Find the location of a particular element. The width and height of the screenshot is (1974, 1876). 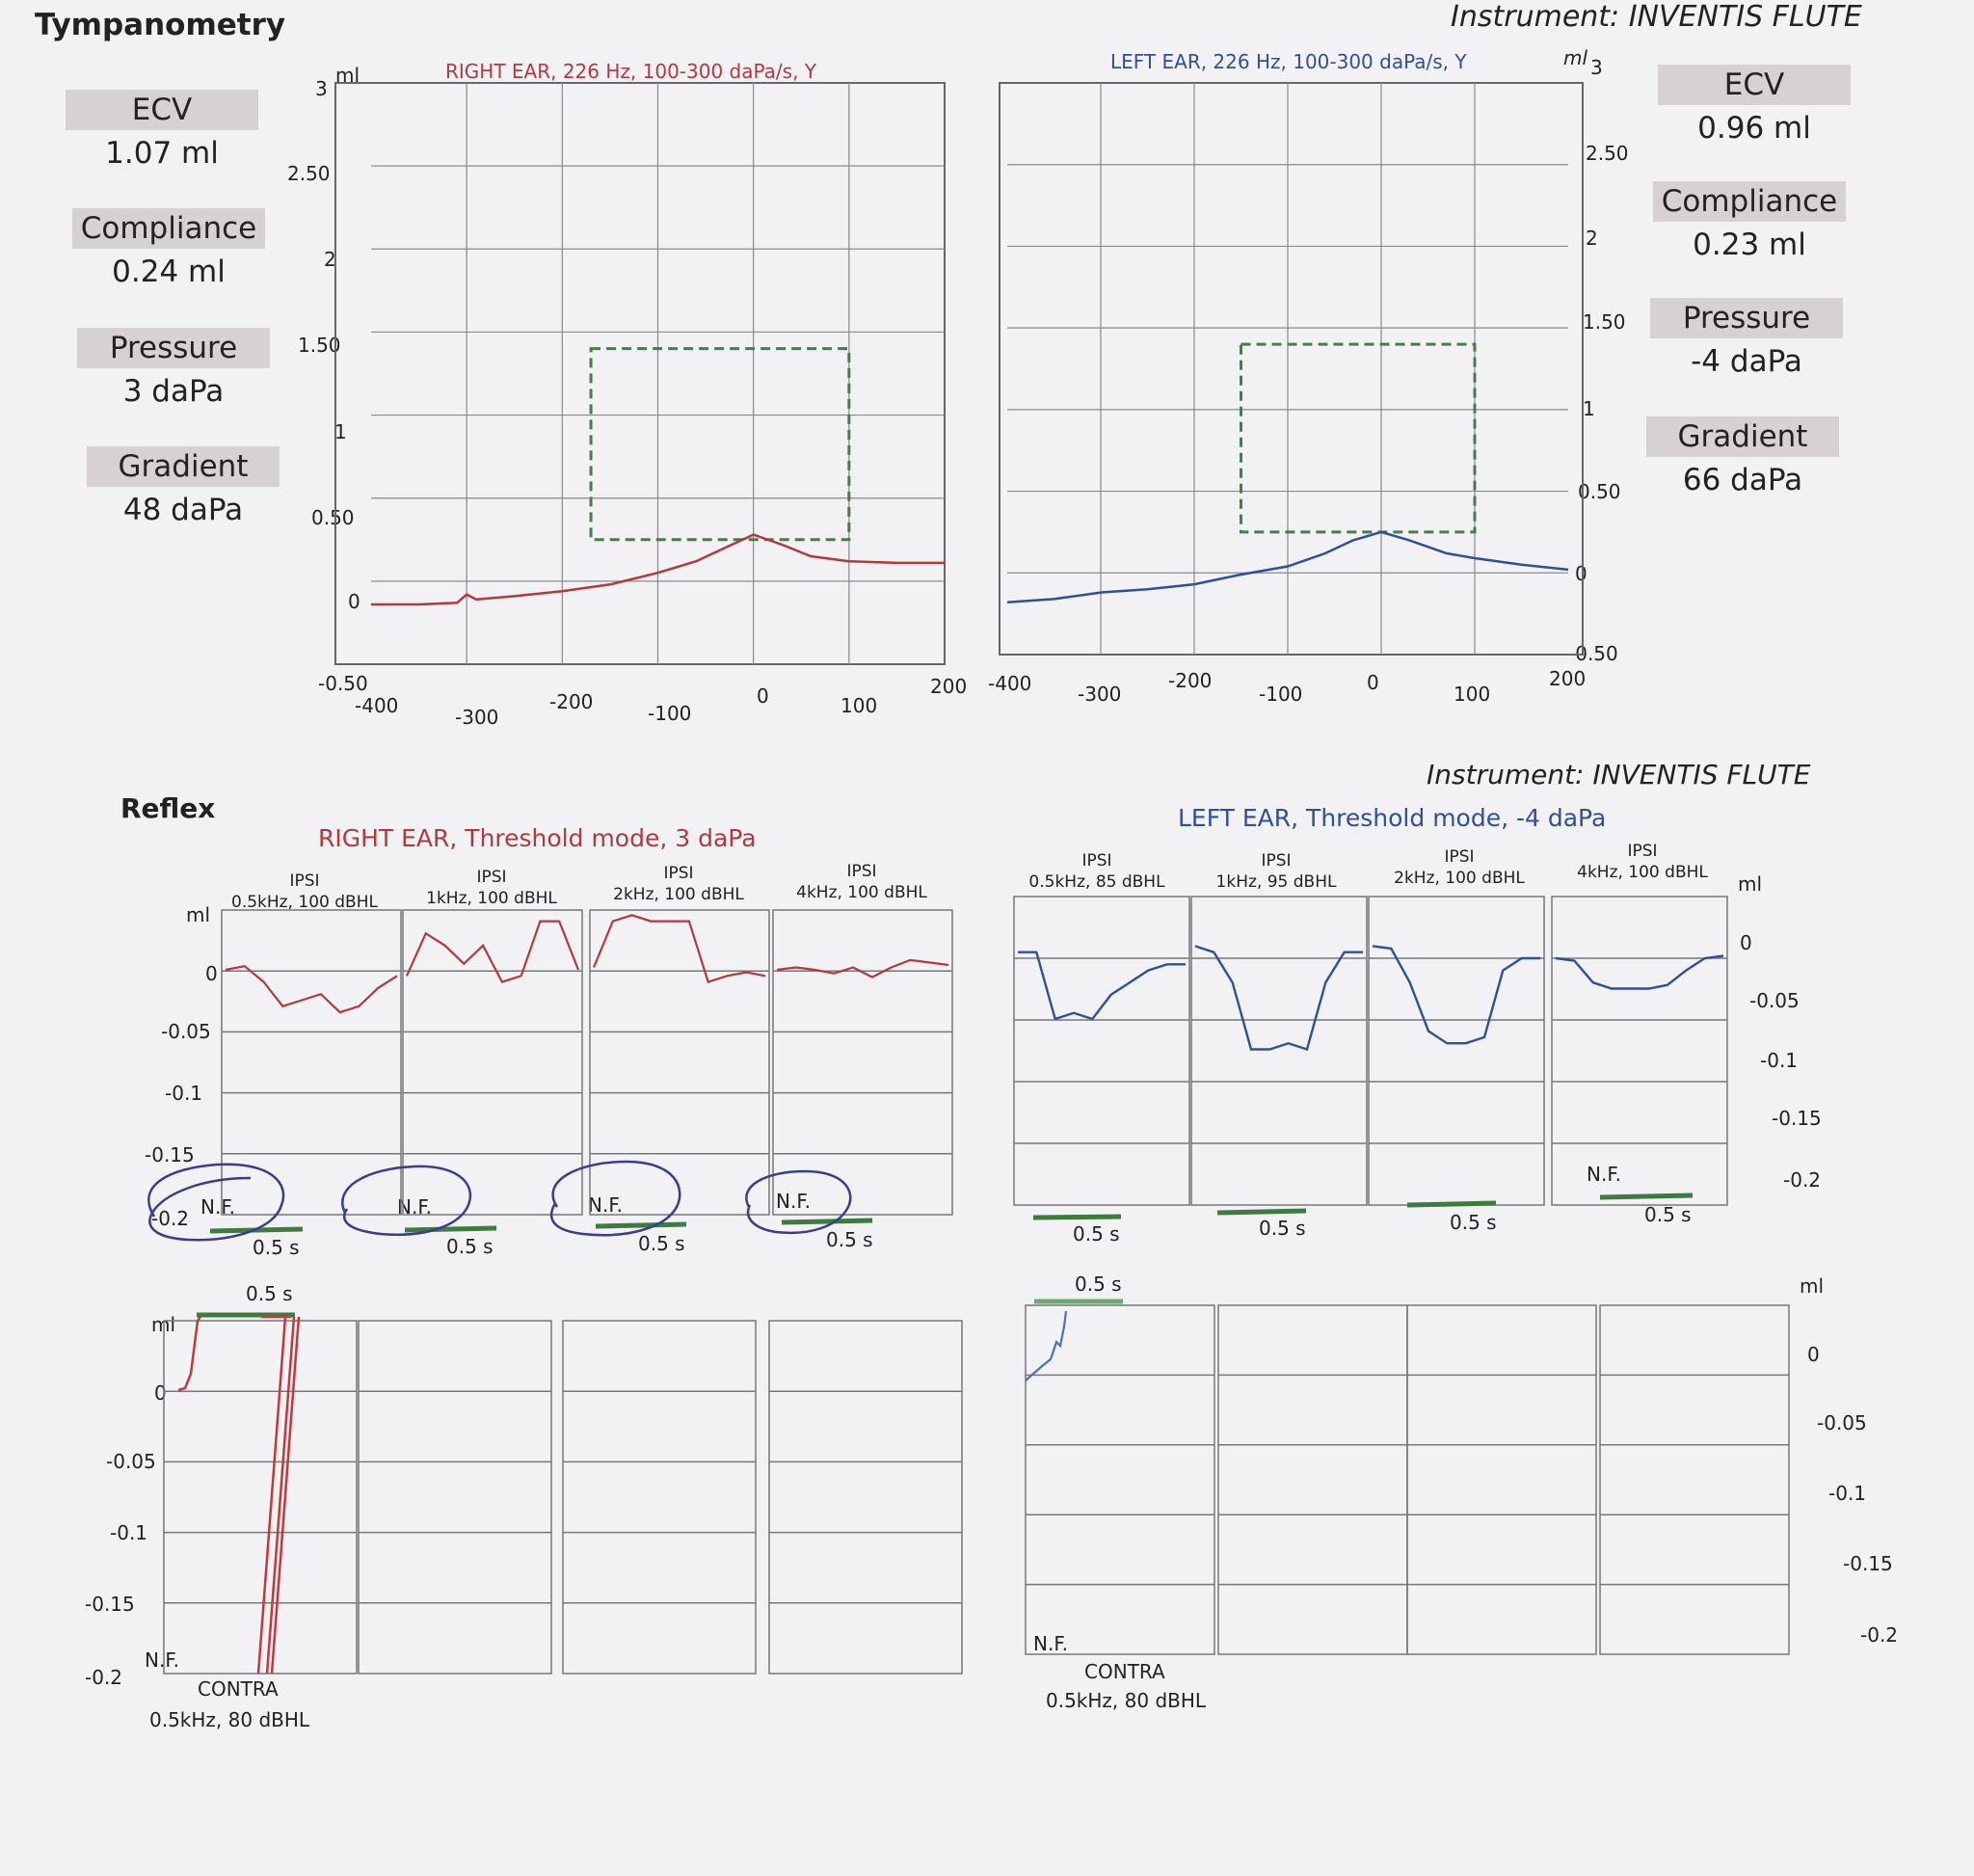

lc-y-tick: 0 is located at coordinates (1814, 1354).